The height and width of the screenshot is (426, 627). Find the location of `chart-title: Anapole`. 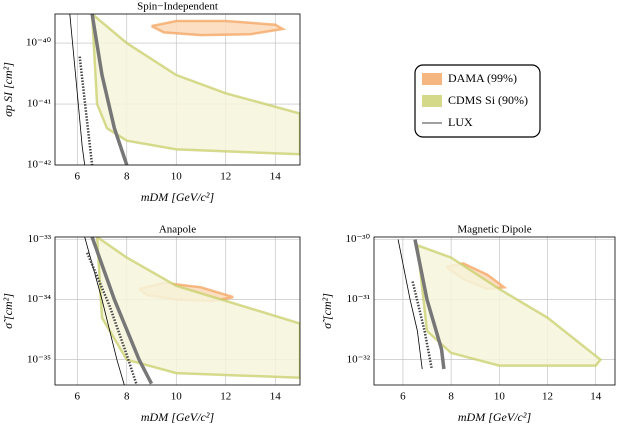

chart-title: Anapole is located at coordinates (177, 230).